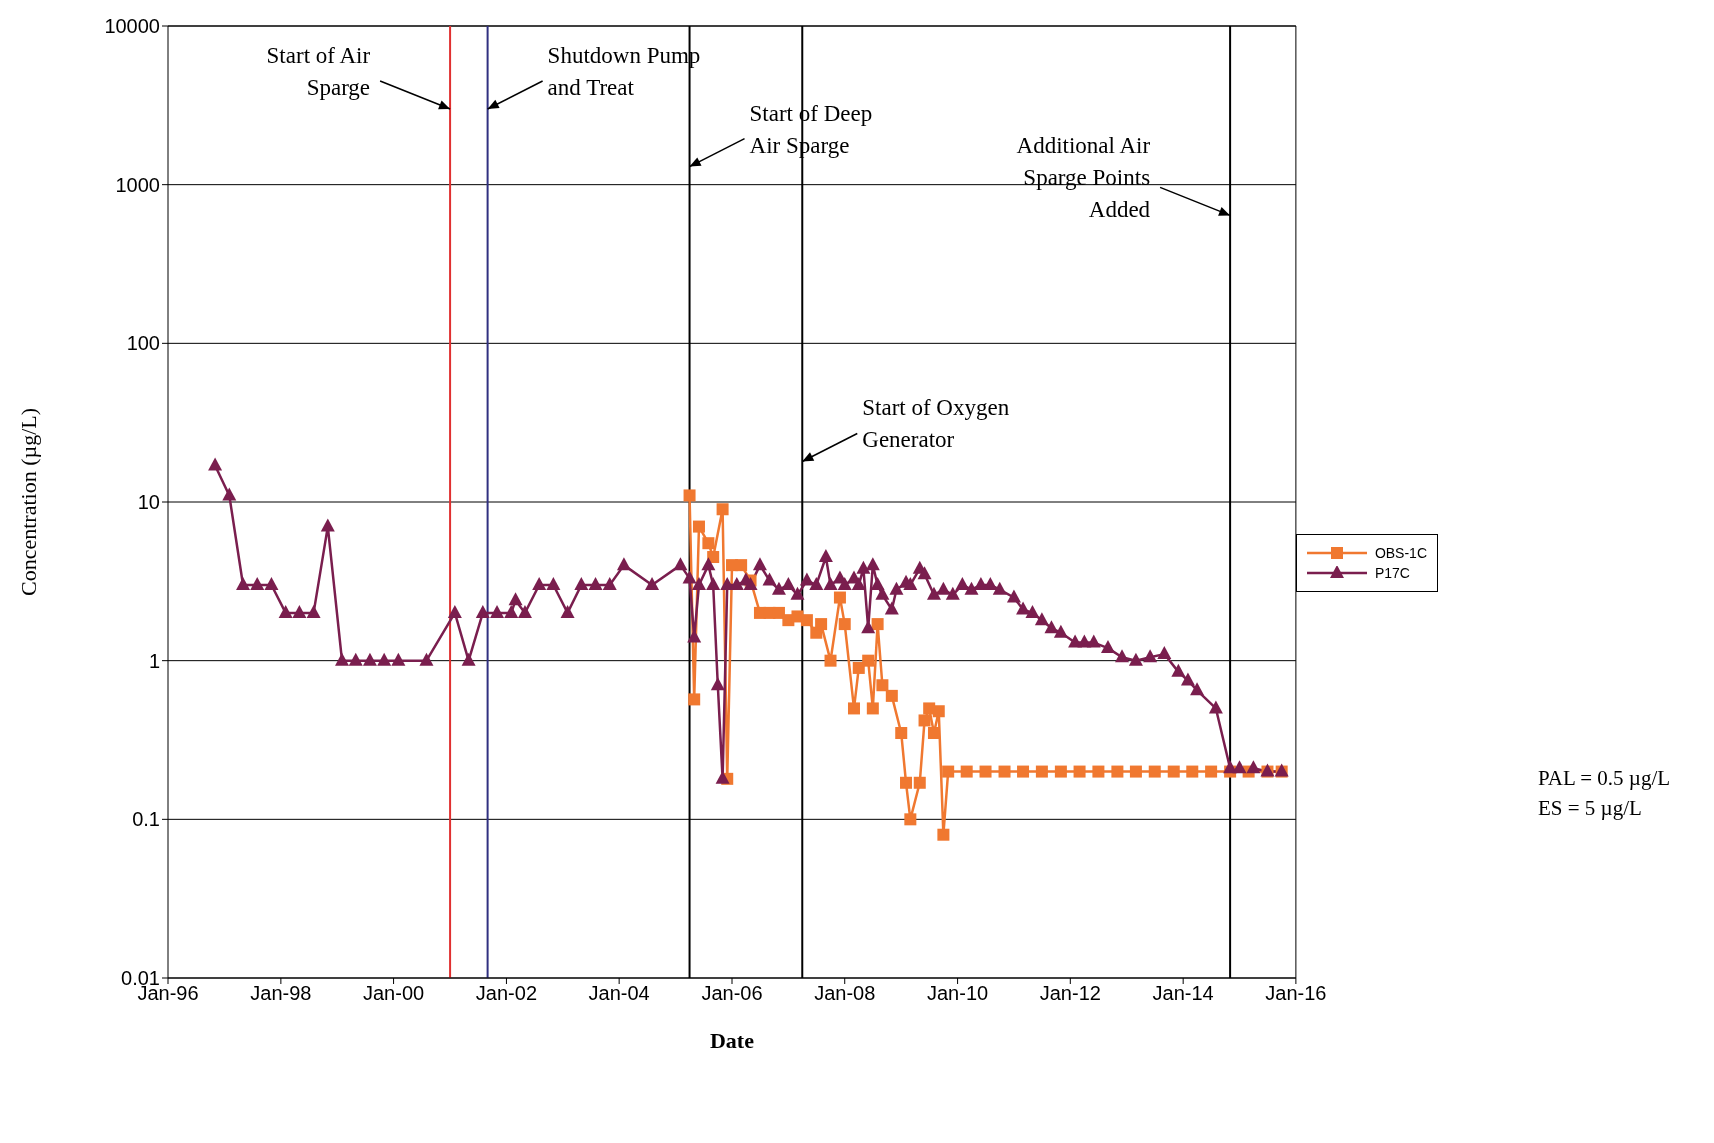 Image resolution: width=1714 pixels, height=1143 pixels. Describe the element at coordinates (1070, 993) in the screenshot. I see `x-tick-label: Jan-12` at that location.